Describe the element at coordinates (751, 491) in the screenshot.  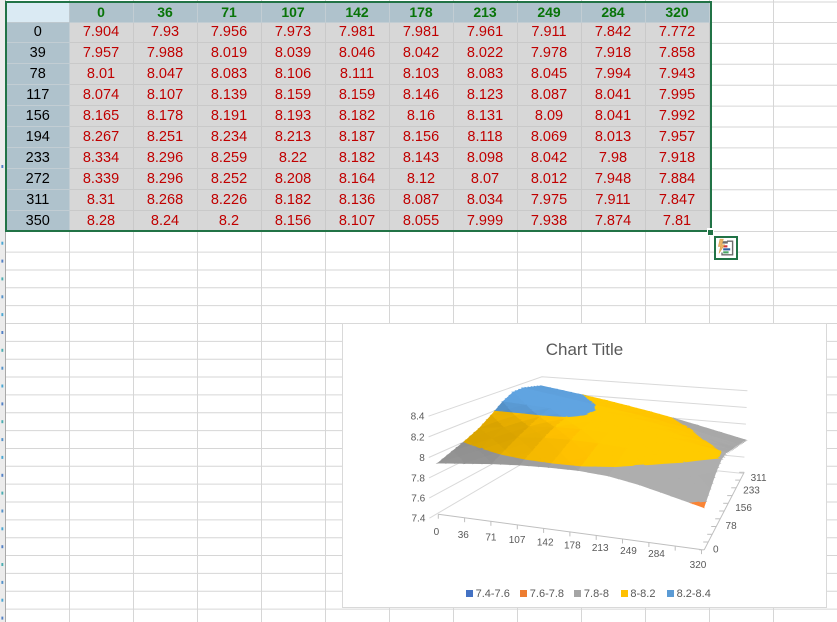
I see `svg-text: 233` at that location.